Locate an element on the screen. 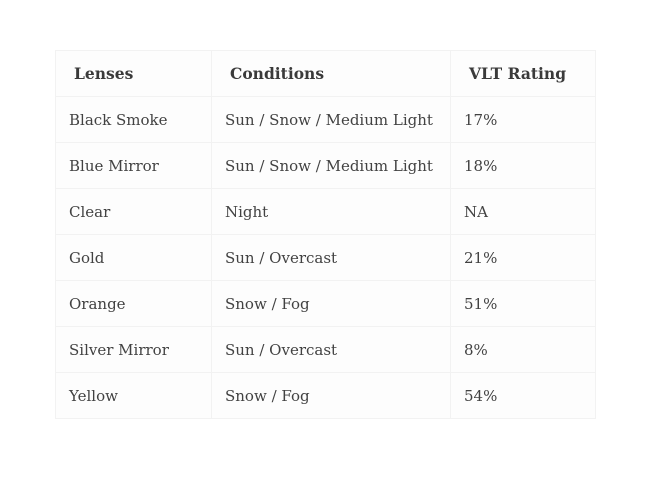  cell-vlt-rating: 21% is located at coordinates (523, 257).